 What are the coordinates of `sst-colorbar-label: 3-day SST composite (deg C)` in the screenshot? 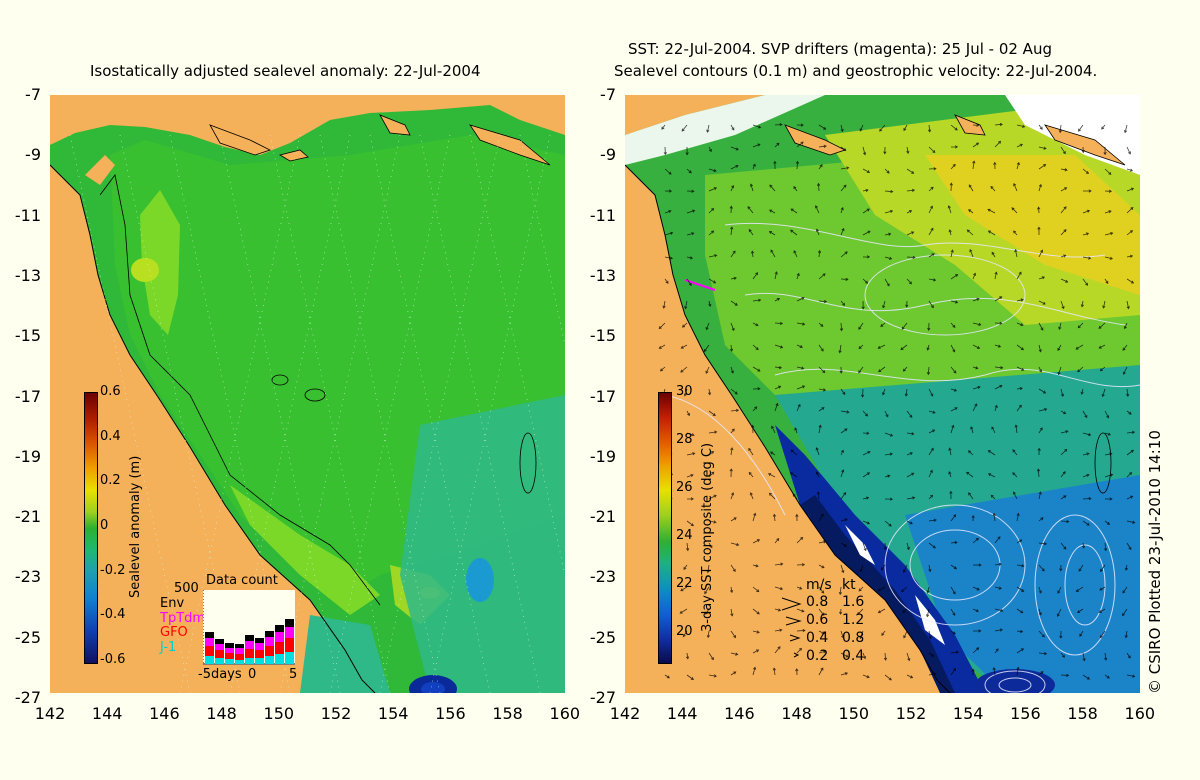 It's located at (707, 537).